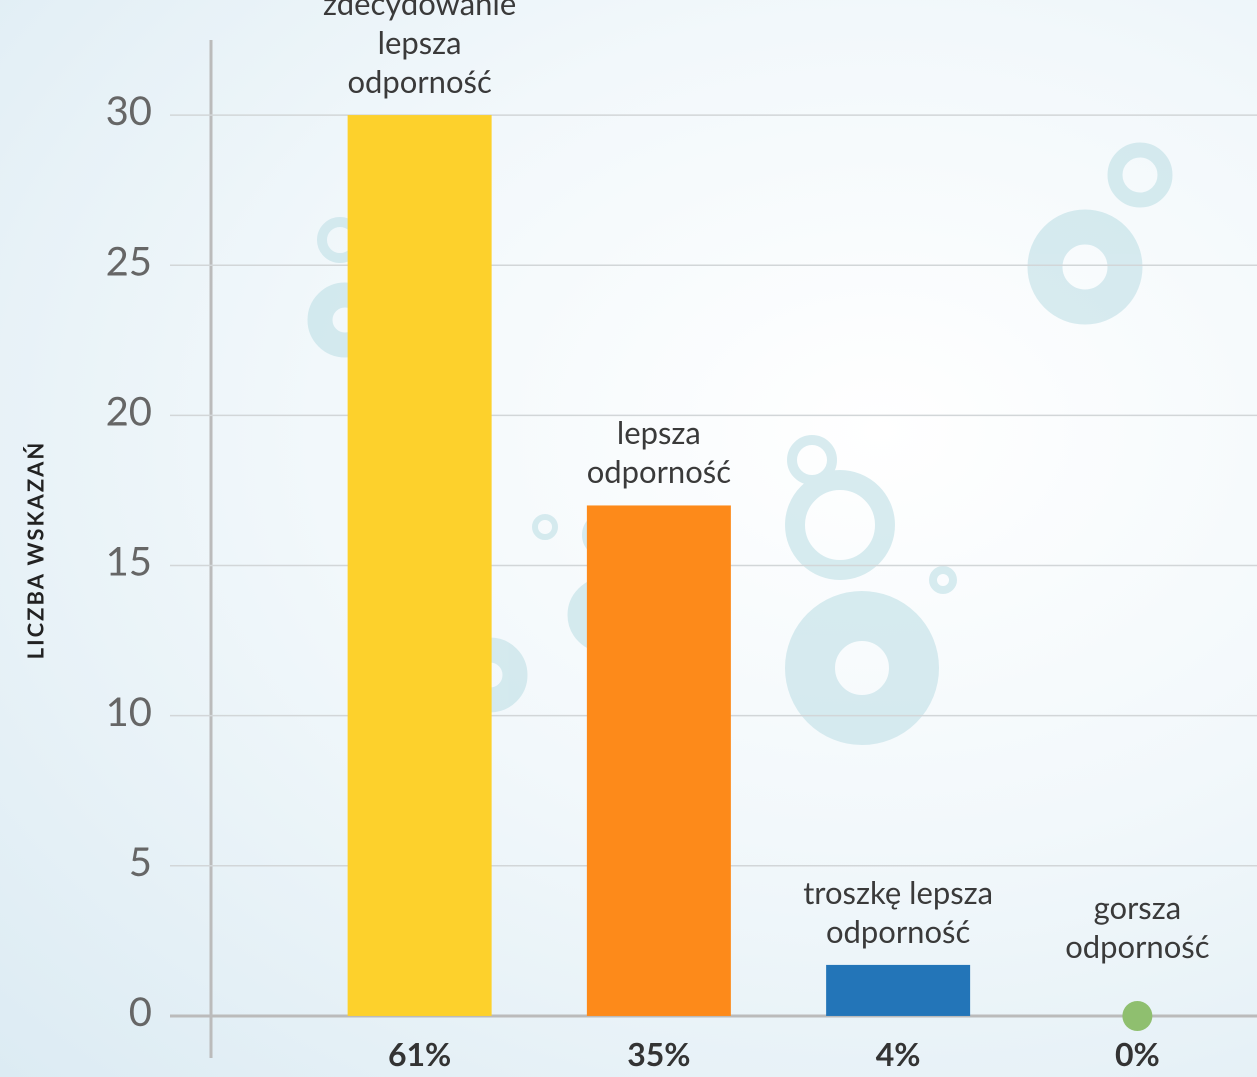  I want to click on category-label: troszkę lepsza odporność, so click(898, 911).